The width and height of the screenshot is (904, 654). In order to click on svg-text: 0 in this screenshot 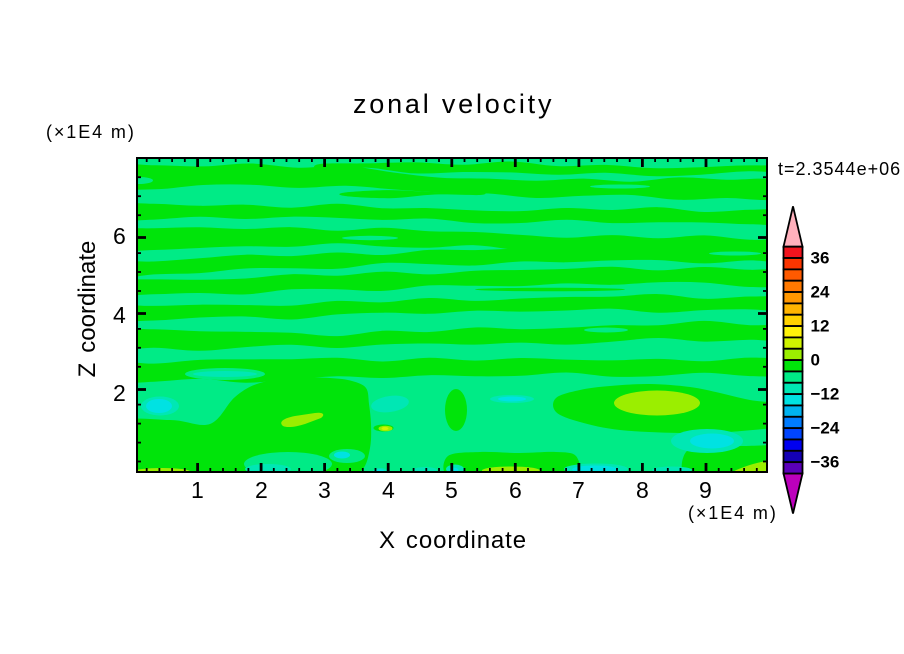, I will do `click(815, 360)`.